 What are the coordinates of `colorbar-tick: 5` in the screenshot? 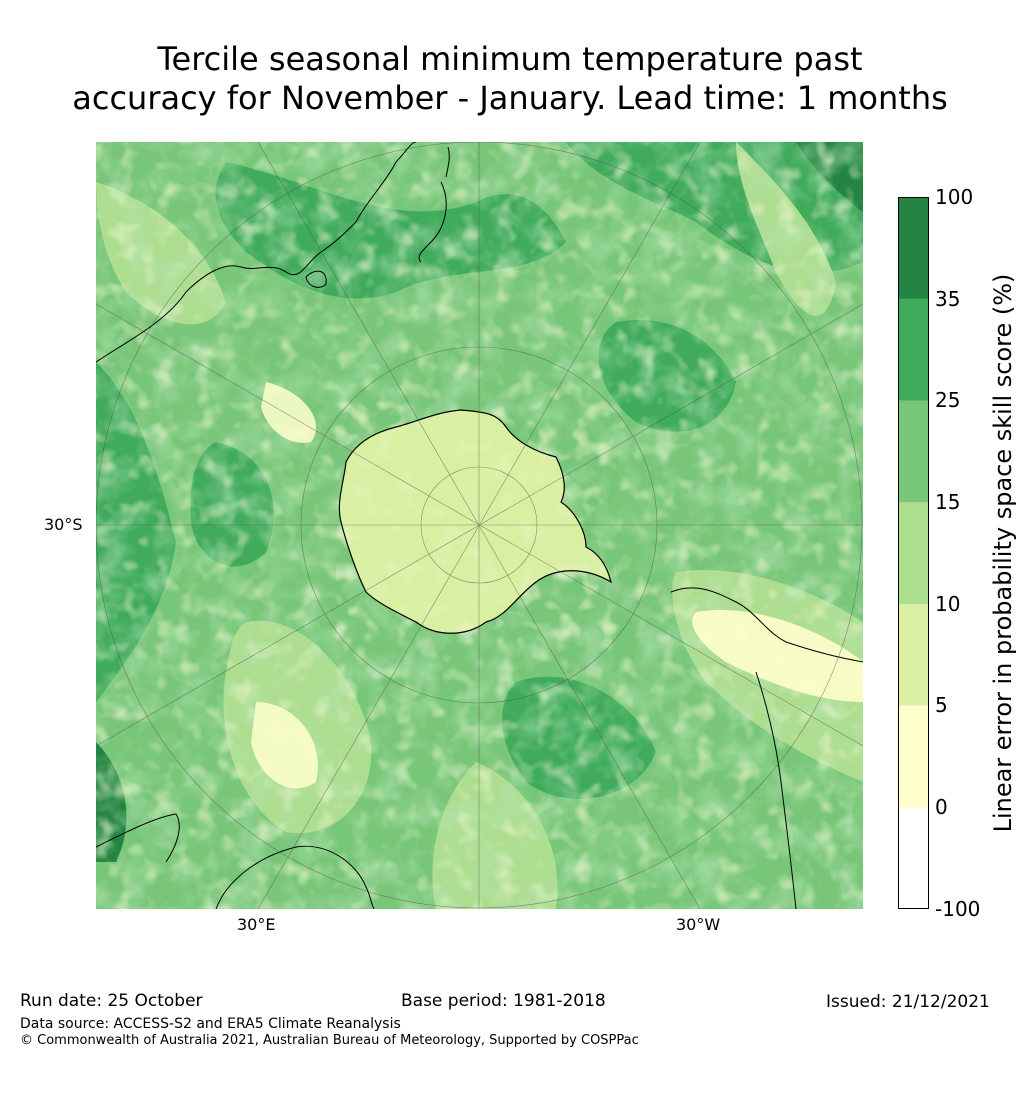 It's located at (941, 705).